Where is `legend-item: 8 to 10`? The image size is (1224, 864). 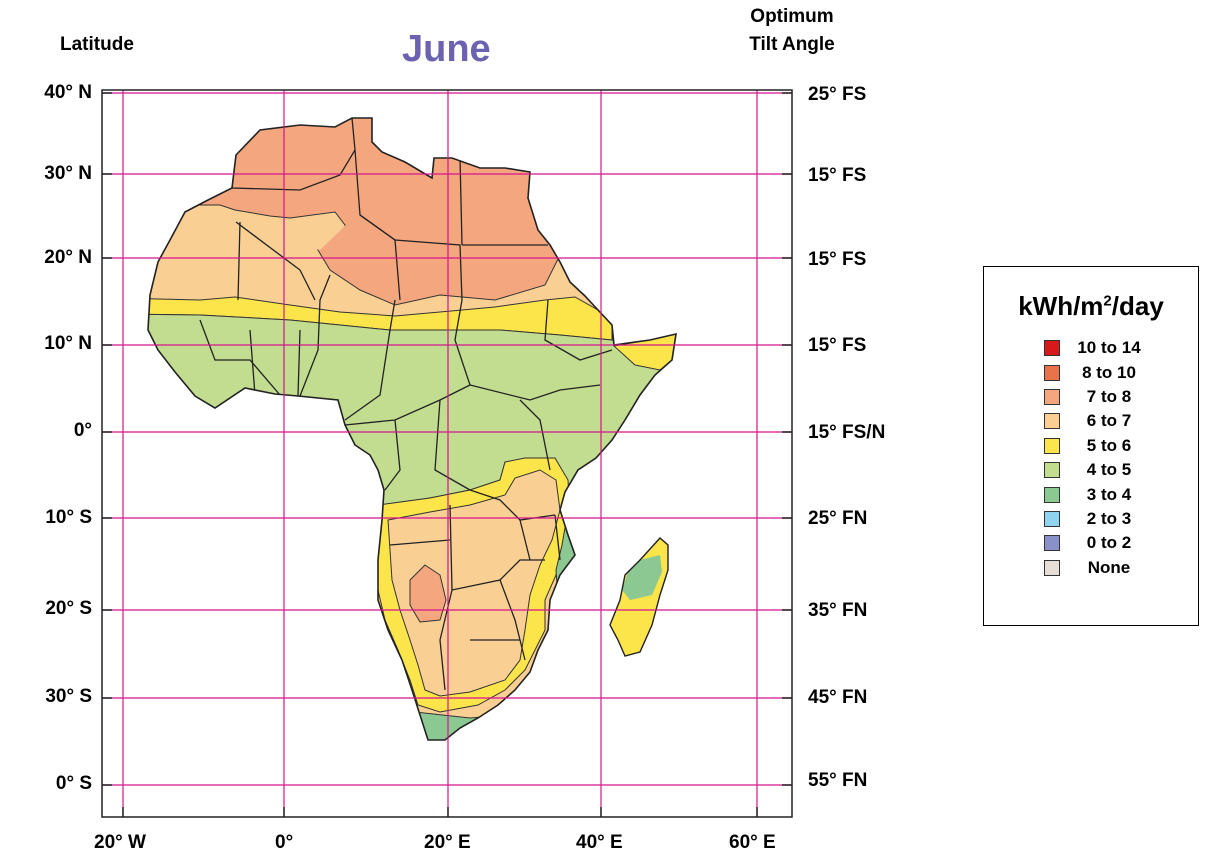 legend-item: 8 to 10 is located at coordinates (1121, 372).